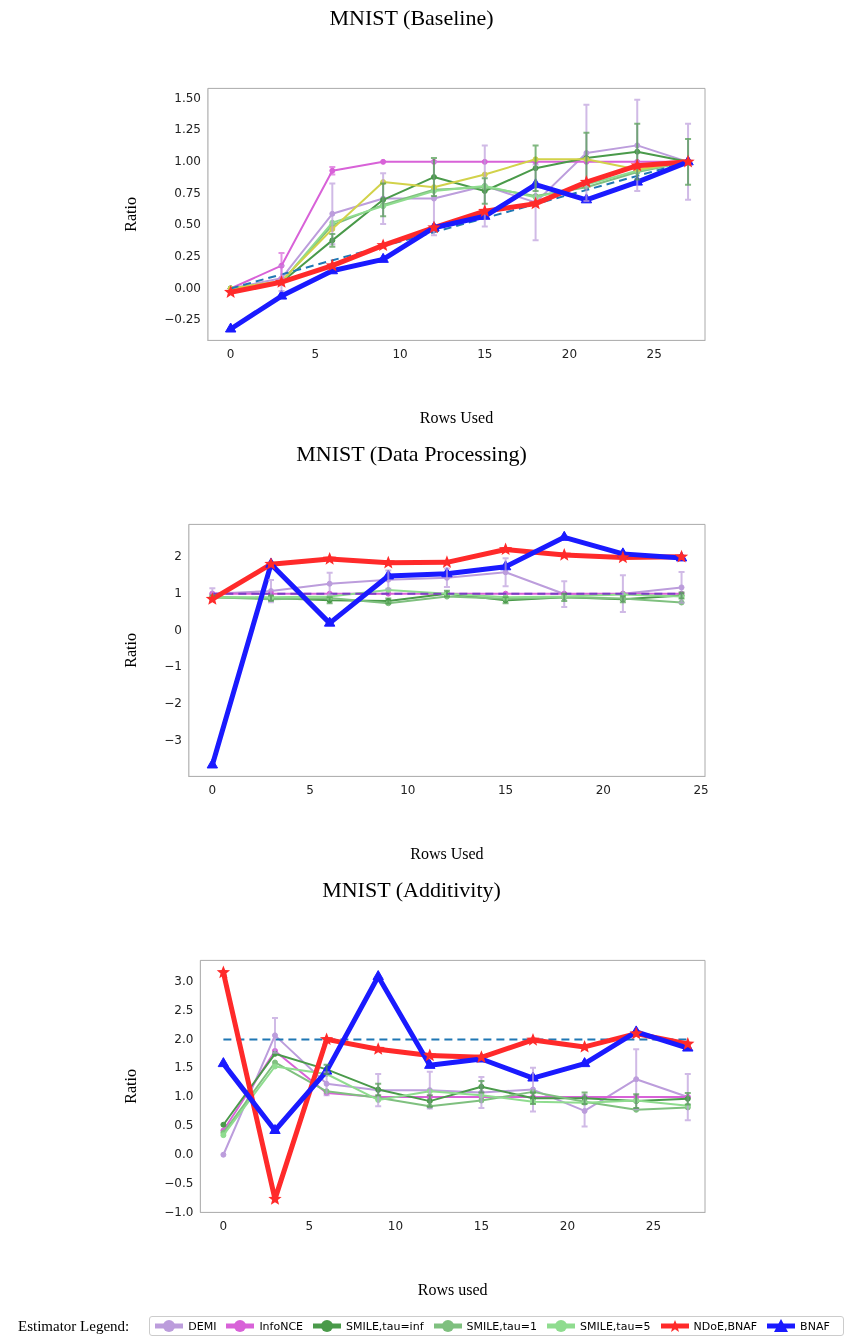  What do you see at coordinates (173, 703) in the screenshot?
I see `y-tick-label: −2` at bounding box center [173, 703].